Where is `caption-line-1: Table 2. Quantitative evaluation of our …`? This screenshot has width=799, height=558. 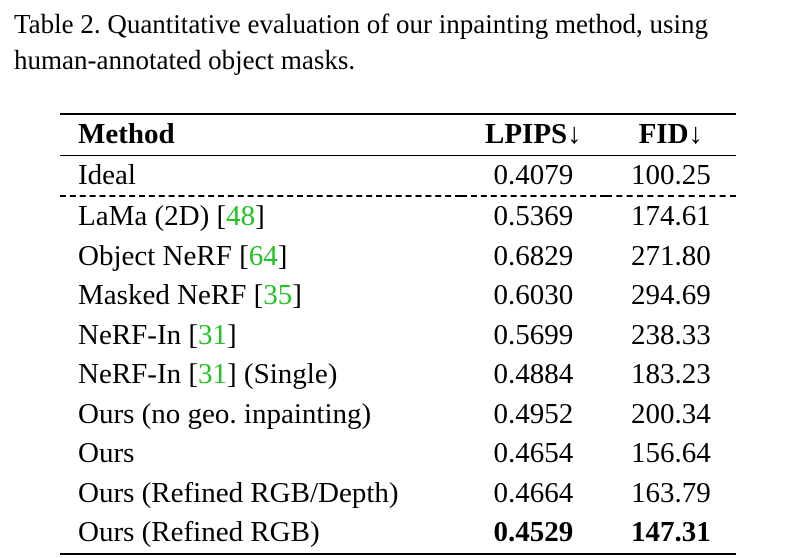
caption-line-1: Table 2. Quantitative evaluation of our … is located at coordinates (361, 24).